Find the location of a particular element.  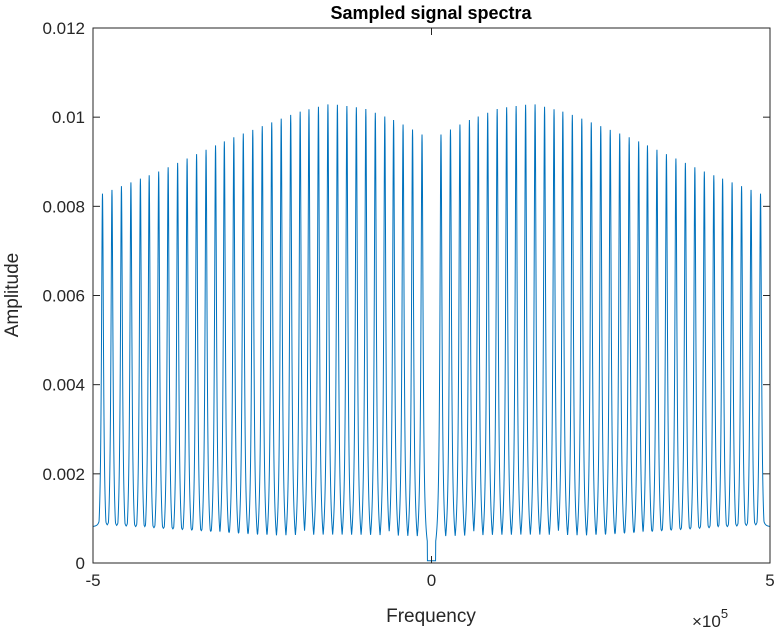

chart-title: Sampled signal spectra is located at coordinates (431, 13).